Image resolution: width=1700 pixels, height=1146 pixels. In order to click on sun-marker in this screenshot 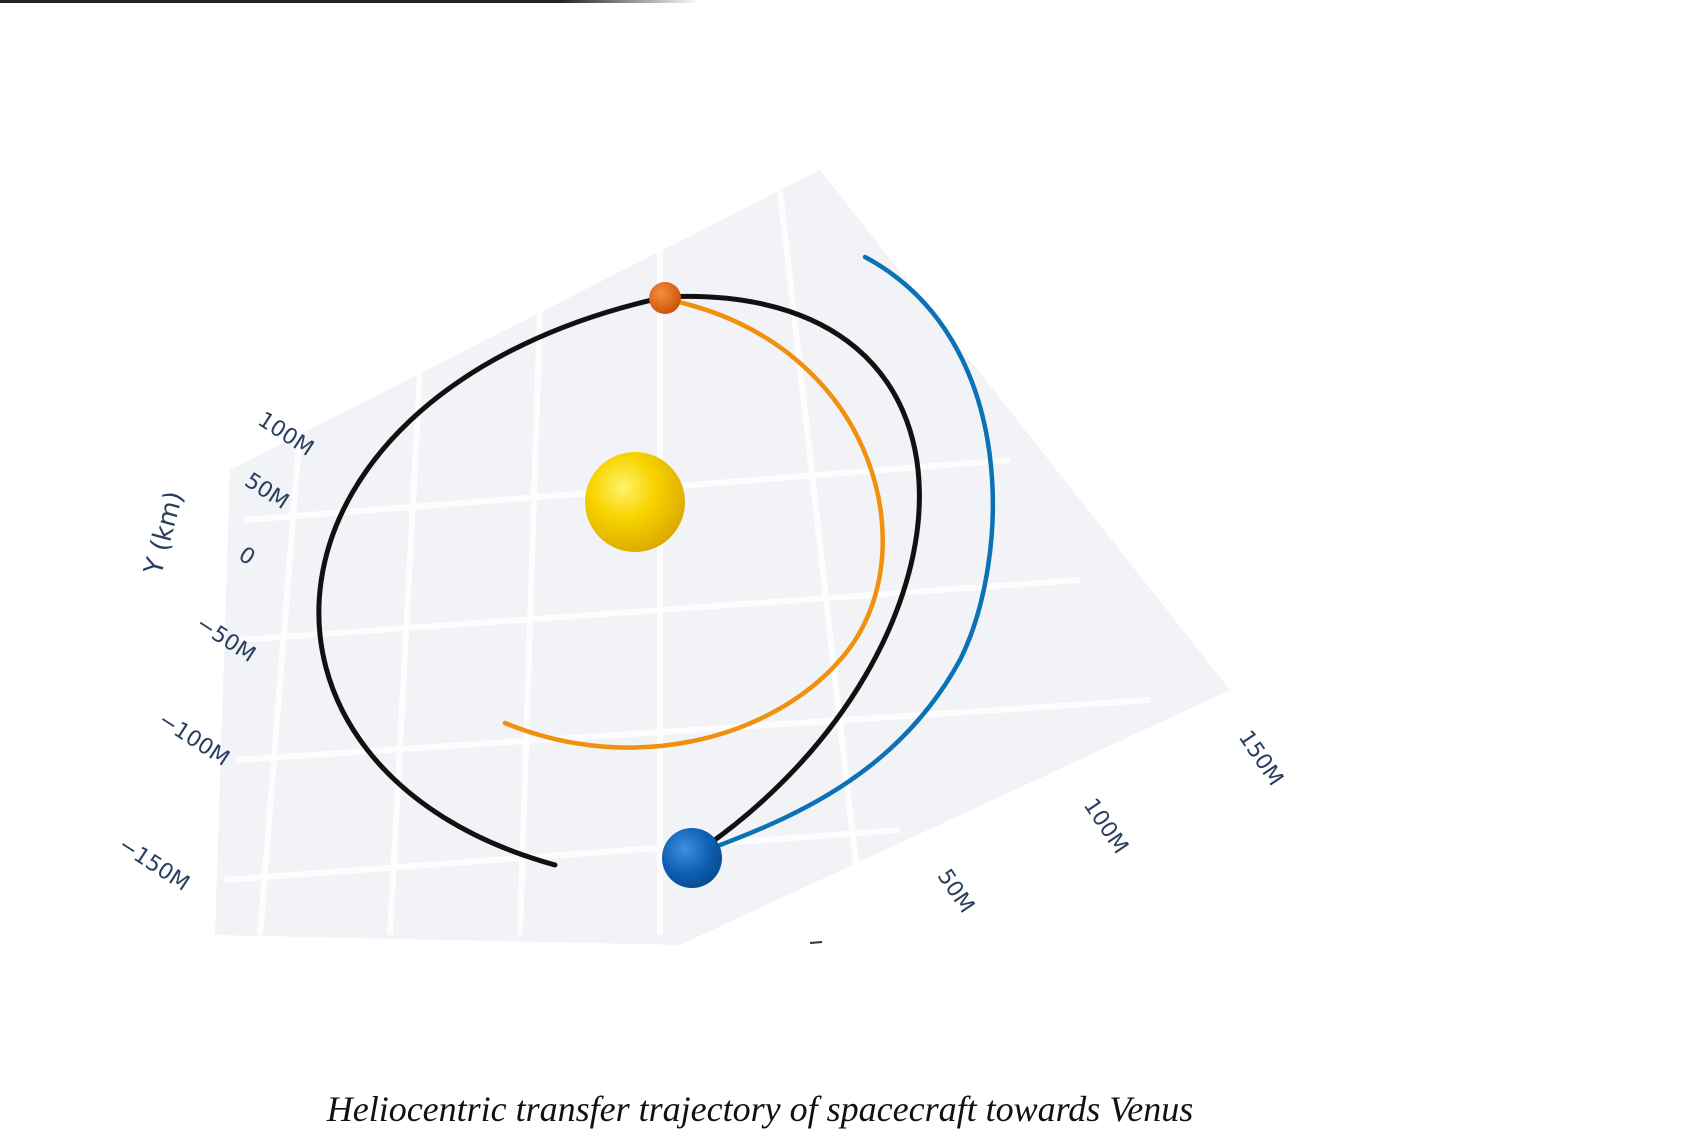, I will do `click(635, 502)`.